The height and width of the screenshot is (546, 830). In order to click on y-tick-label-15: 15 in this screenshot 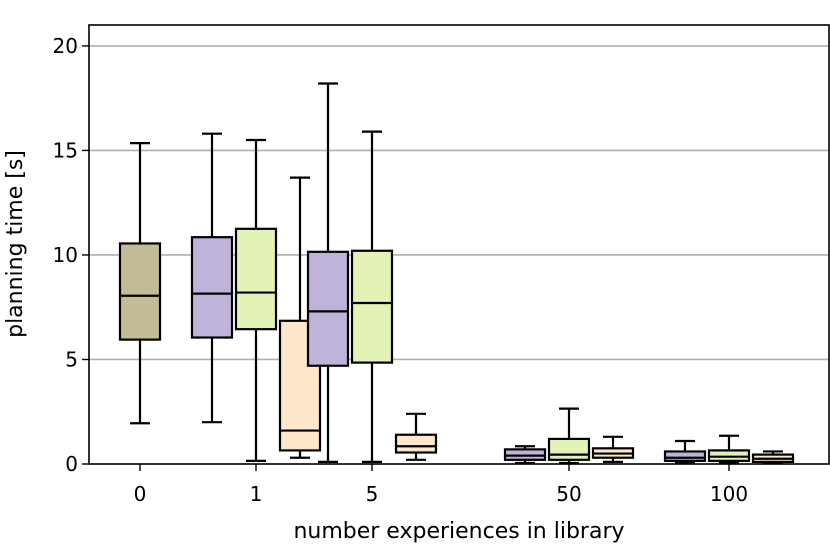, I will do `click(65, 150)`.